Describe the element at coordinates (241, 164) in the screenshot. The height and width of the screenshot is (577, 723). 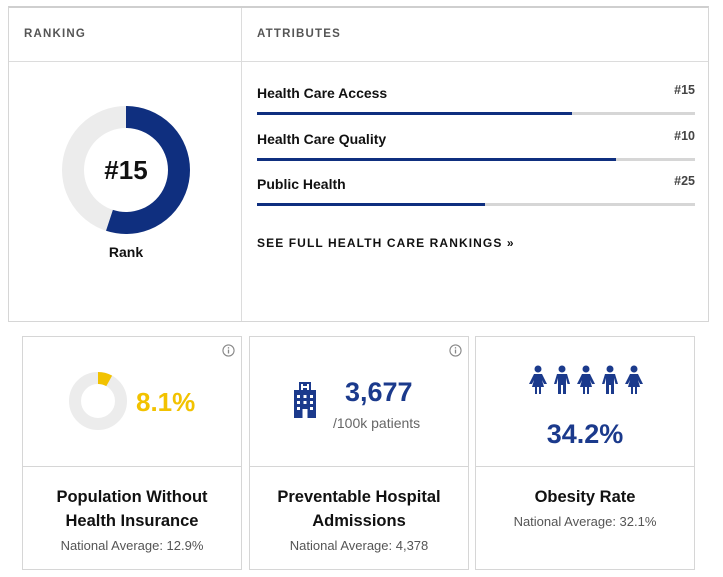
I see `column-divider` at that location.